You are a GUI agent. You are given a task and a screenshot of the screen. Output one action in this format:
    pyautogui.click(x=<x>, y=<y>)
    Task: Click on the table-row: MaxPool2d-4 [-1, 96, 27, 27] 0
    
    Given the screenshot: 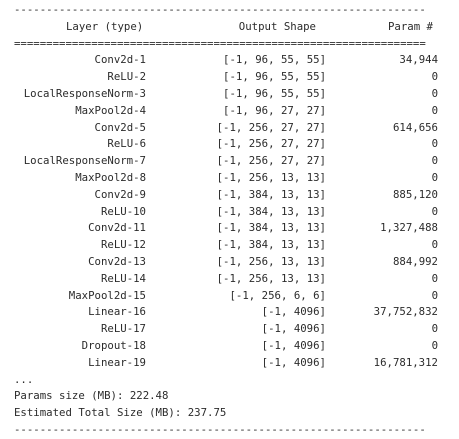 What is the action you would take?
    pyautogui.click(x=229, y=111)
    